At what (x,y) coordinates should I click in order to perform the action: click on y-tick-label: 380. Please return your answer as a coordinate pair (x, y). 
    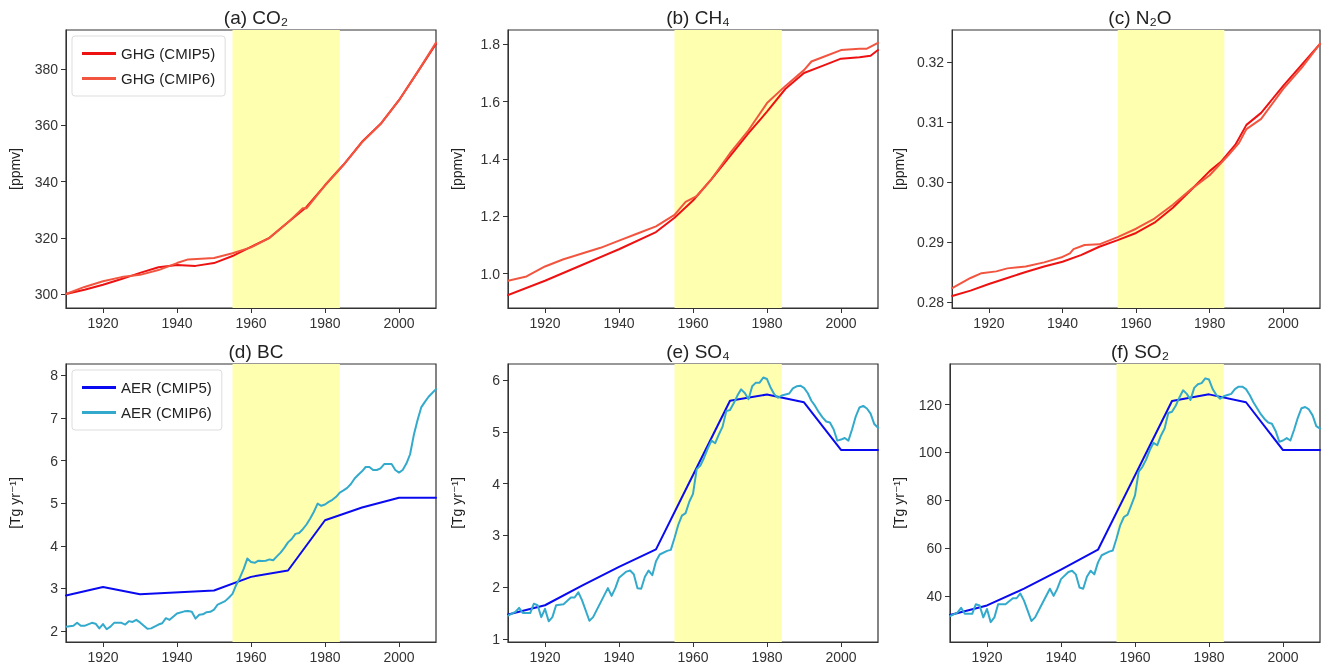
    Looking at the image, I should click on (46, 69).